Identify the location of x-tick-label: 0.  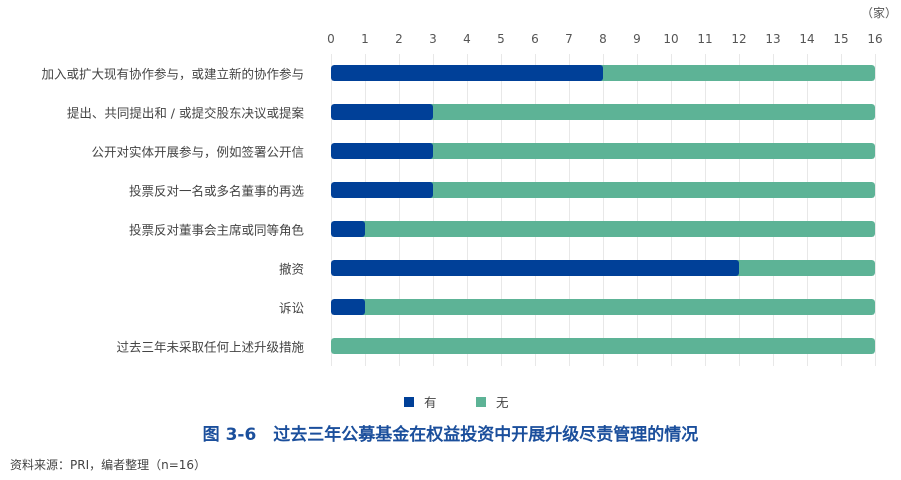
(331, 39).